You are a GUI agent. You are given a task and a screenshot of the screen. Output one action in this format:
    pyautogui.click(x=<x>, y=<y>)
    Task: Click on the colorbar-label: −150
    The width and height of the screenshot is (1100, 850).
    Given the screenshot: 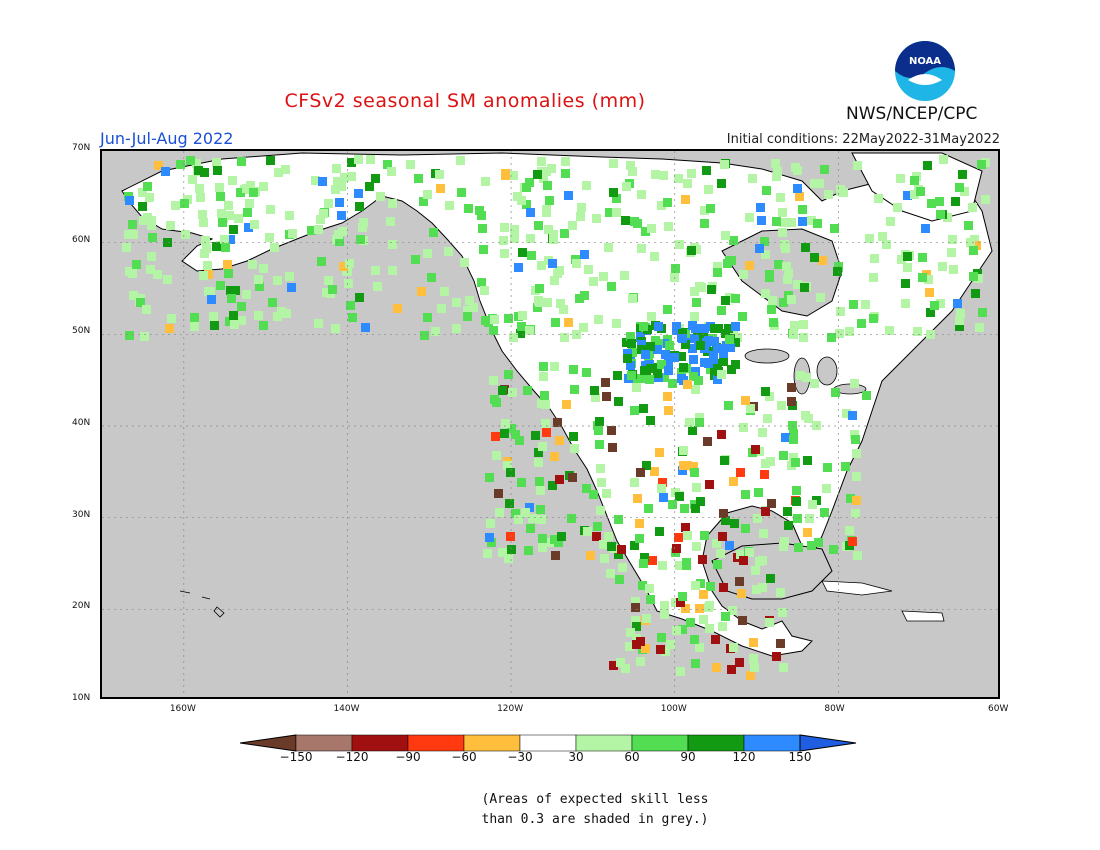 What is the action you would take?
    pyautogui.click(x=296, y=757)
    